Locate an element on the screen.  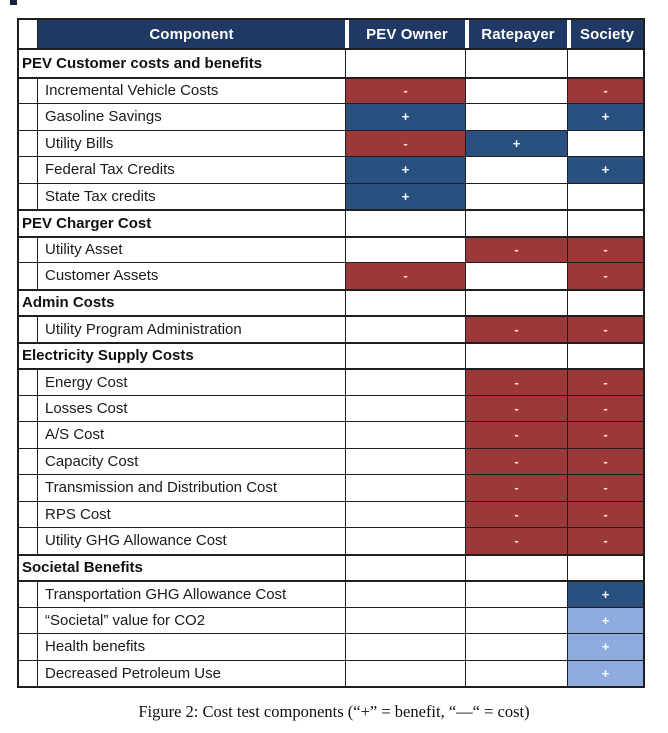
component-row: Utility Bills - + is located at coordinates (331, 142).